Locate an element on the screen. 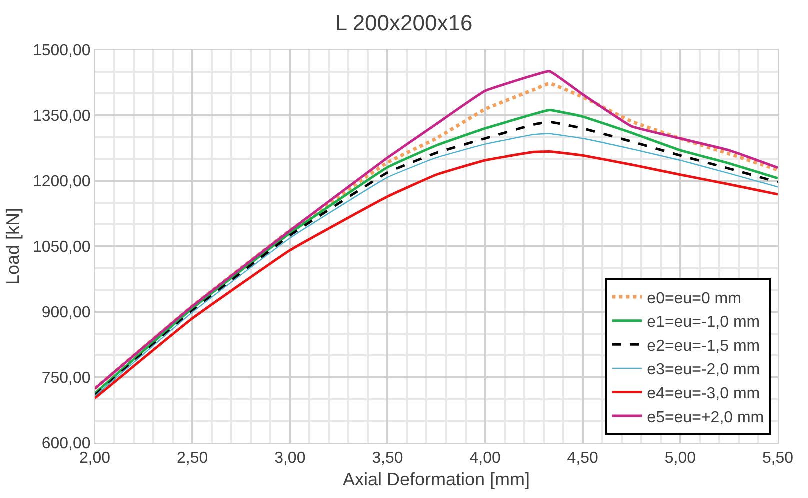 The height and width of the screenshot is (498, 808). legend-label: e0=eu=0 mm is located at coordinates (694, 299).